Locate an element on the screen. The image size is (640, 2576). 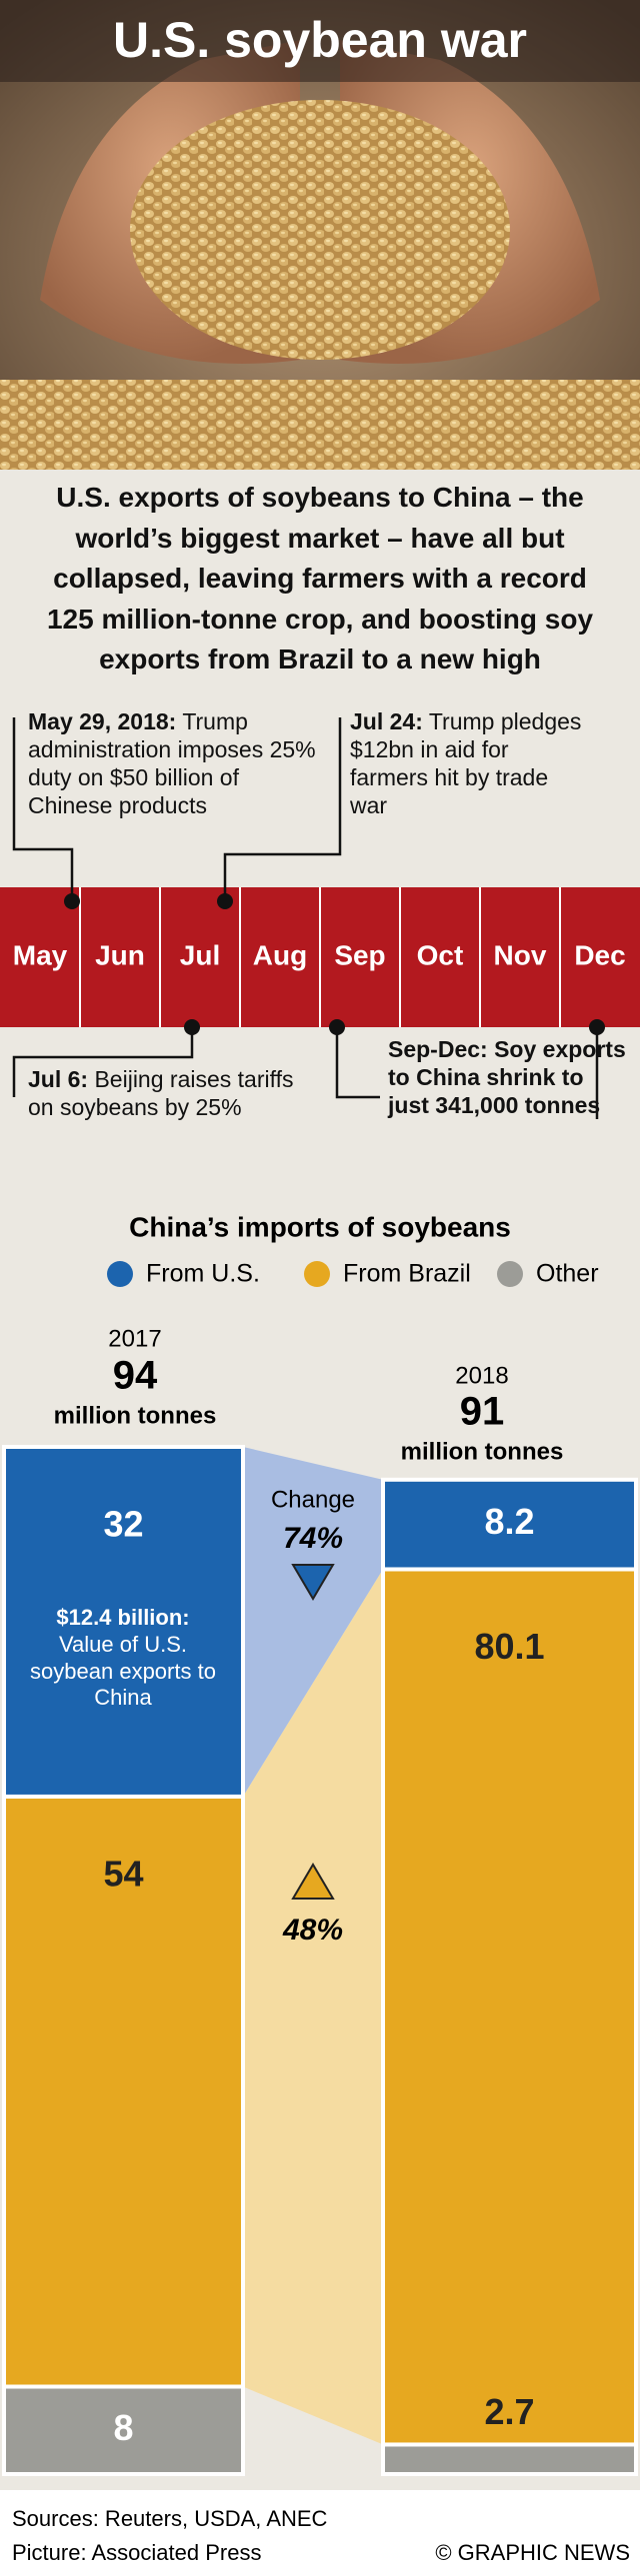
month-label: May is located at coordinates (40, 954).